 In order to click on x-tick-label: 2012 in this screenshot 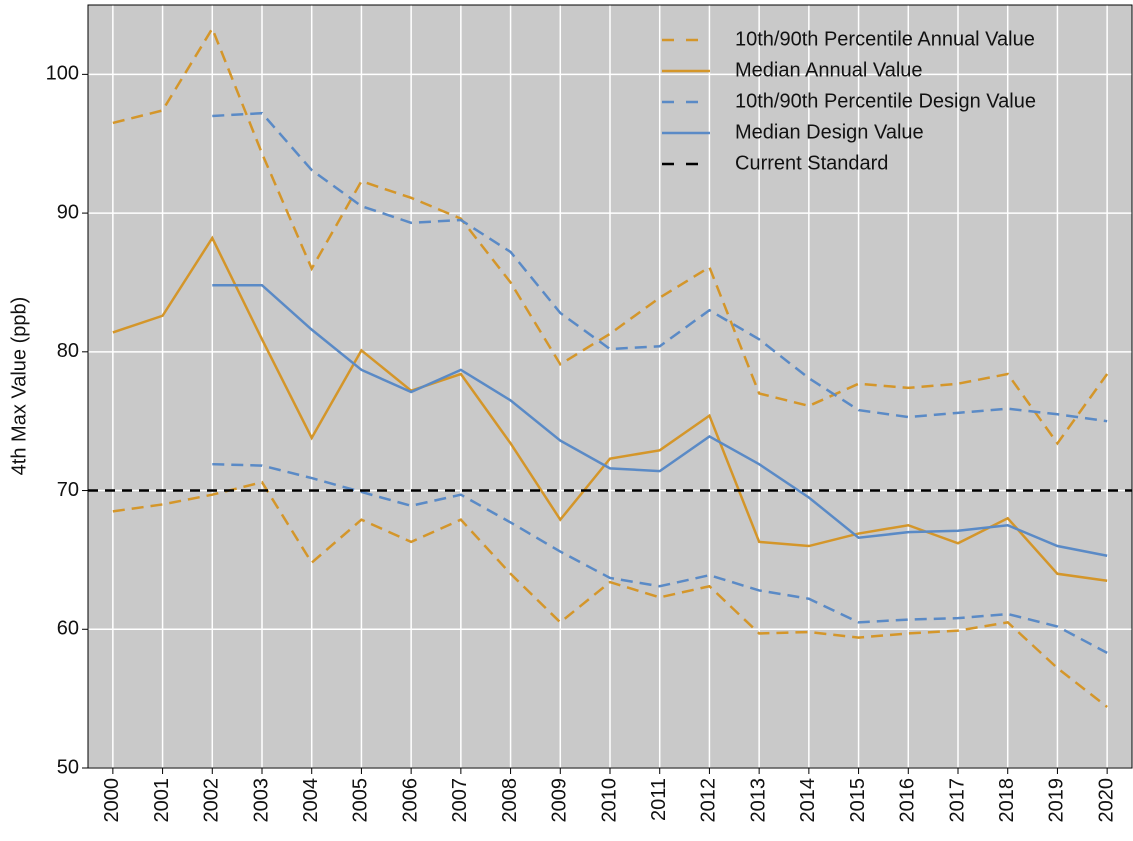, I will do `click(709, 800)`.